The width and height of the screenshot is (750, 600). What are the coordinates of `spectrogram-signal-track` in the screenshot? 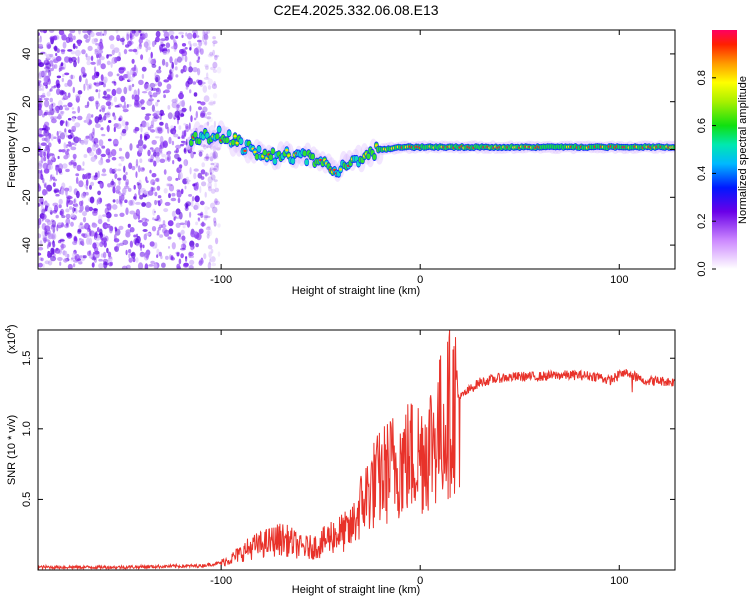 It's located at (431, 151).